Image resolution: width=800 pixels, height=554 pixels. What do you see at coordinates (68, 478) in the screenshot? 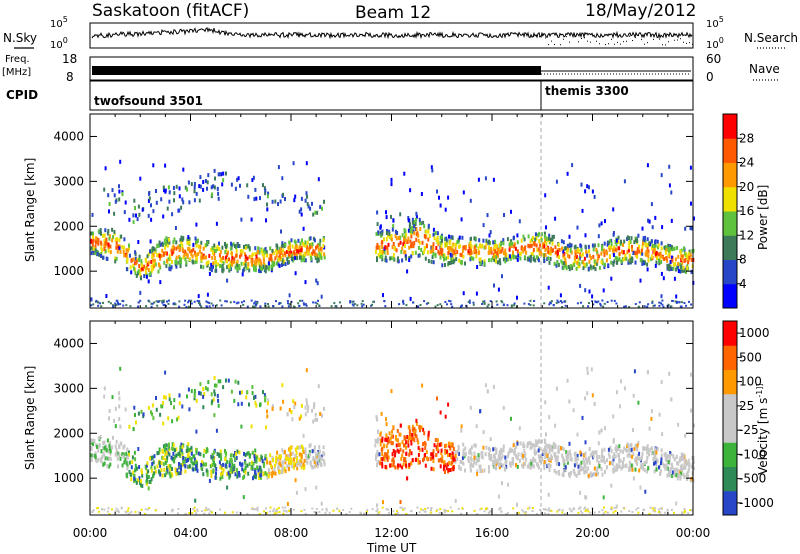
I see `y-tick-label: 1000` at bounding box center [68, 478].